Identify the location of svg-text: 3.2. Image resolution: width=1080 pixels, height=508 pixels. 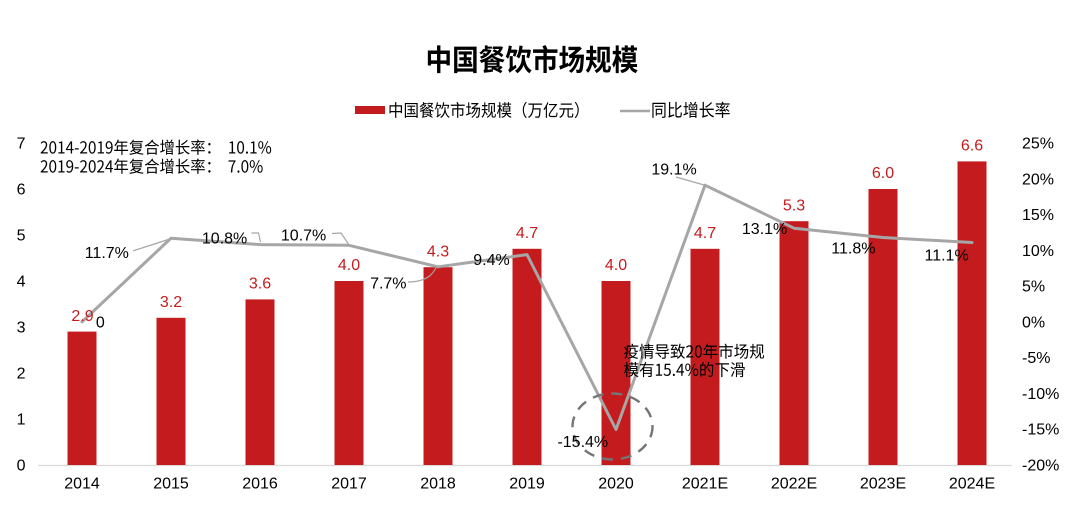
(171, 302).